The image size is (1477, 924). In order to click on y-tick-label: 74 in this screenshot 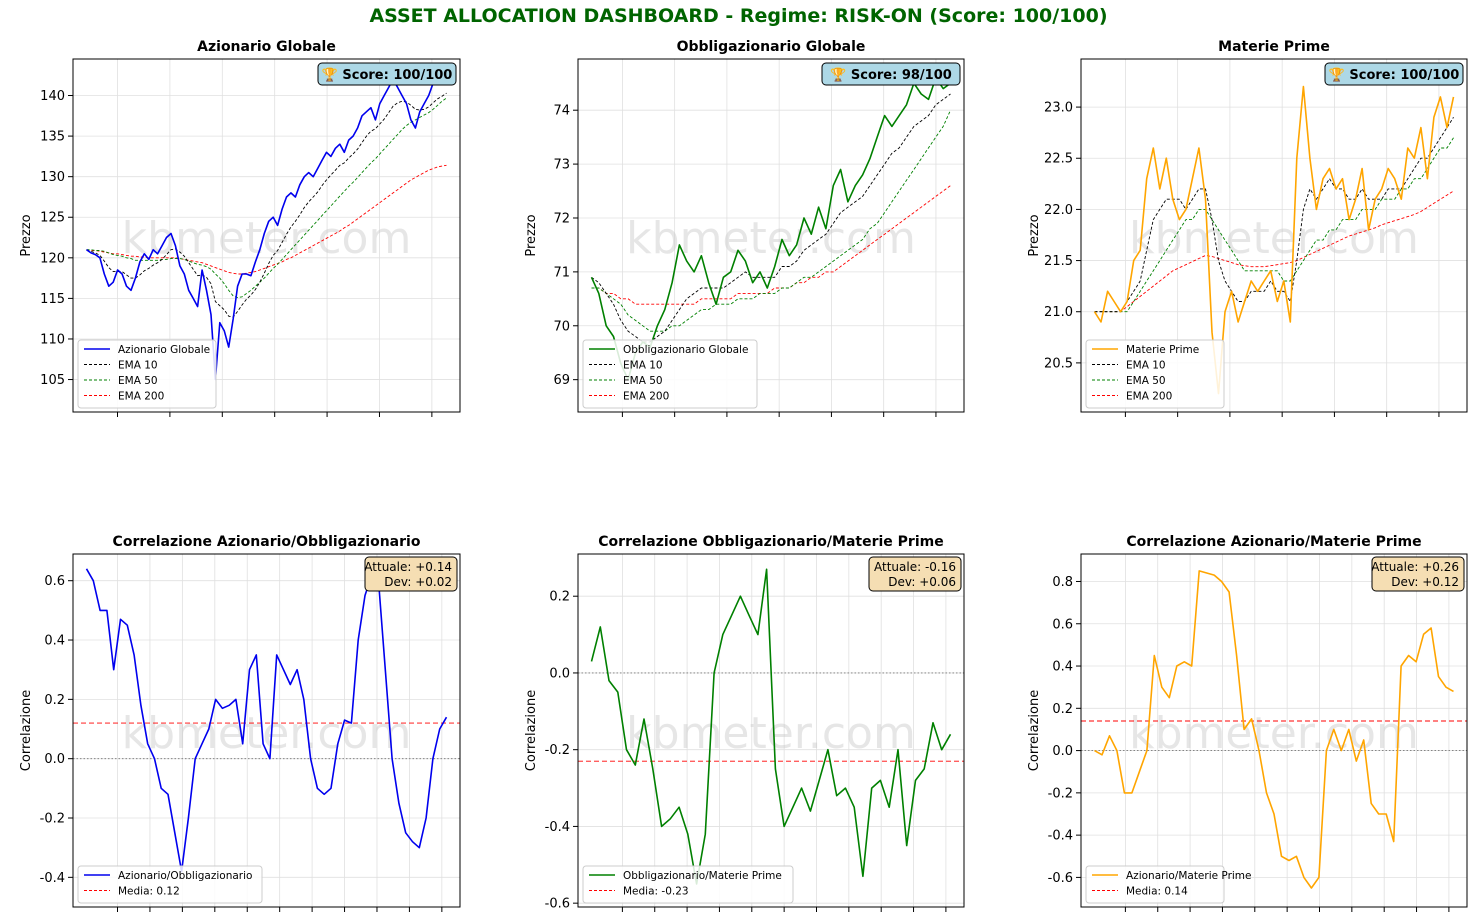, I will do `click(561, 111)`.